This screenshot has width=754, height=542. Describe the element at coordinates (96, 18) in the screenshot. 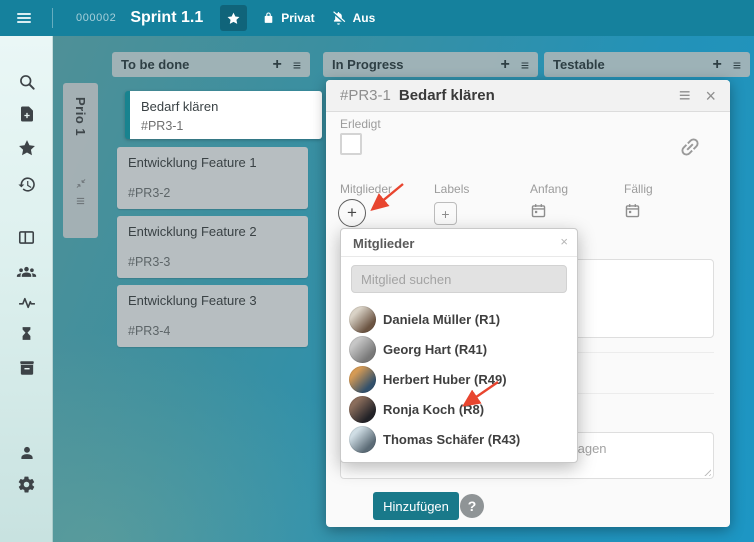

I see `board-id: 000002` at that location.